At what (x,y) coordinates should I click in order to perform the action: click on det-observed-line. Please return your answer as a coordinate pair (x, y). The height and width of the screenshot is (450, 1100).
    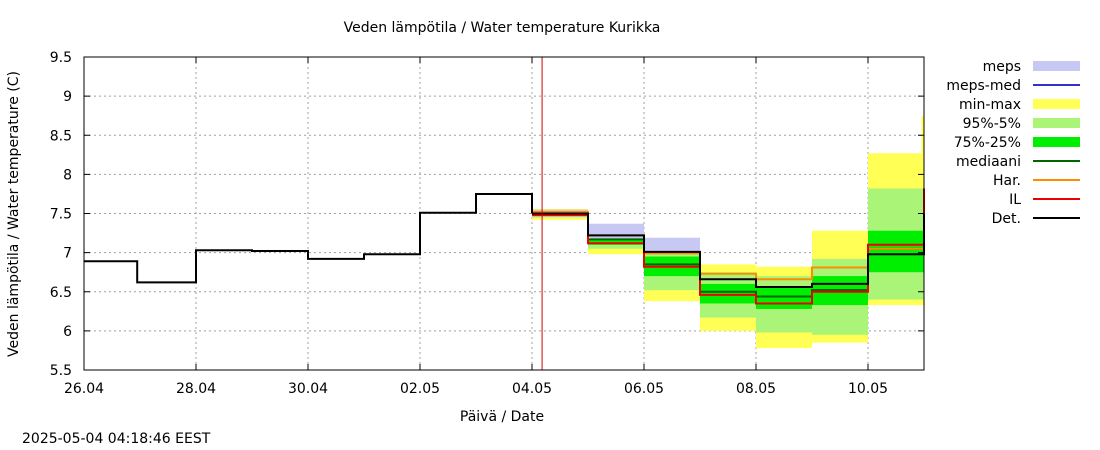
    Looking at the image, I should click on (308, 238).